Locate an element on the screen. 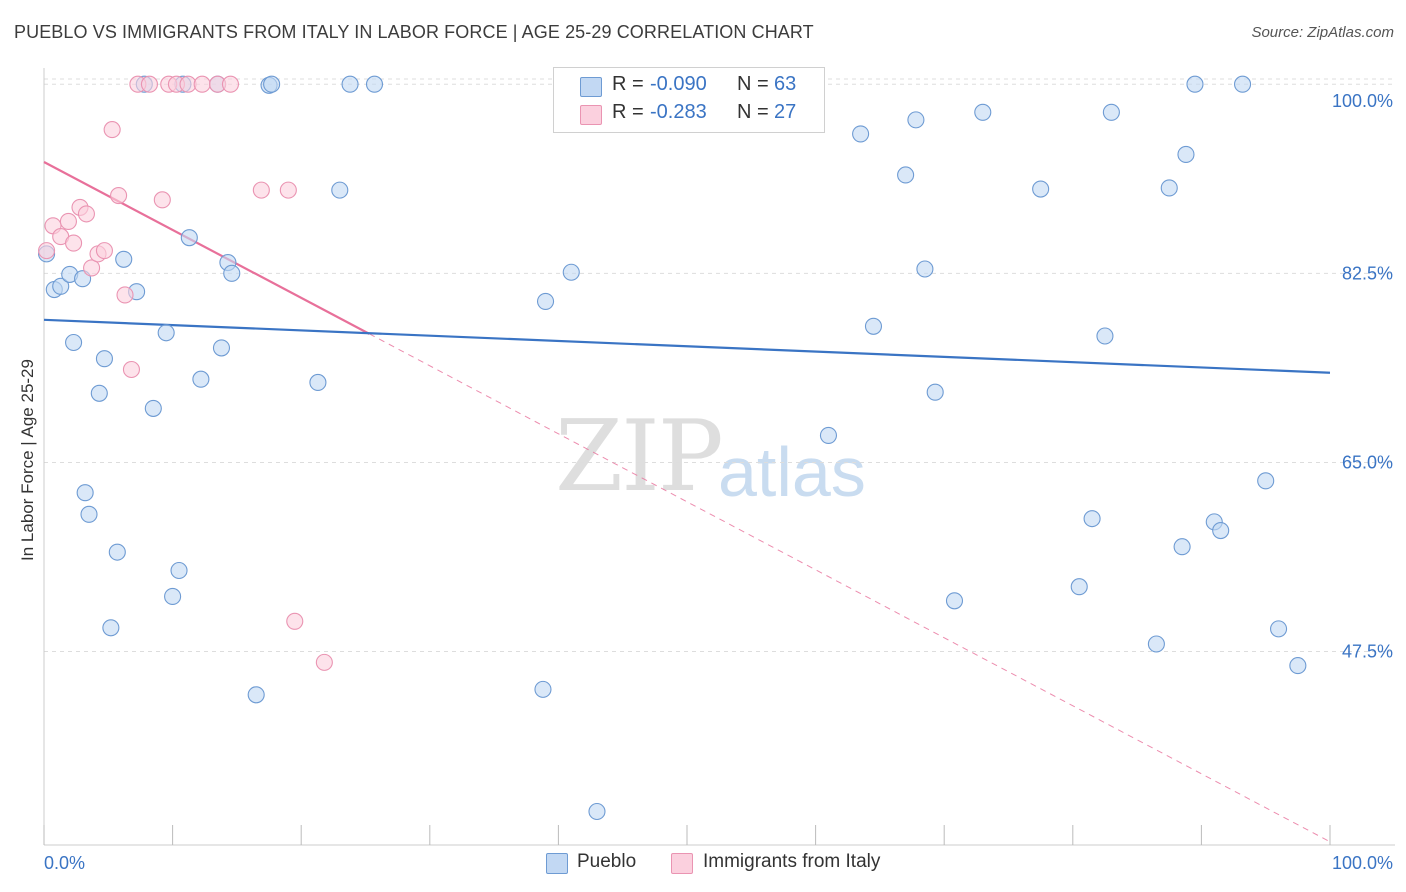  bottom-legend-italy: Immigrants from Italy is located at coordinates (792, 861).